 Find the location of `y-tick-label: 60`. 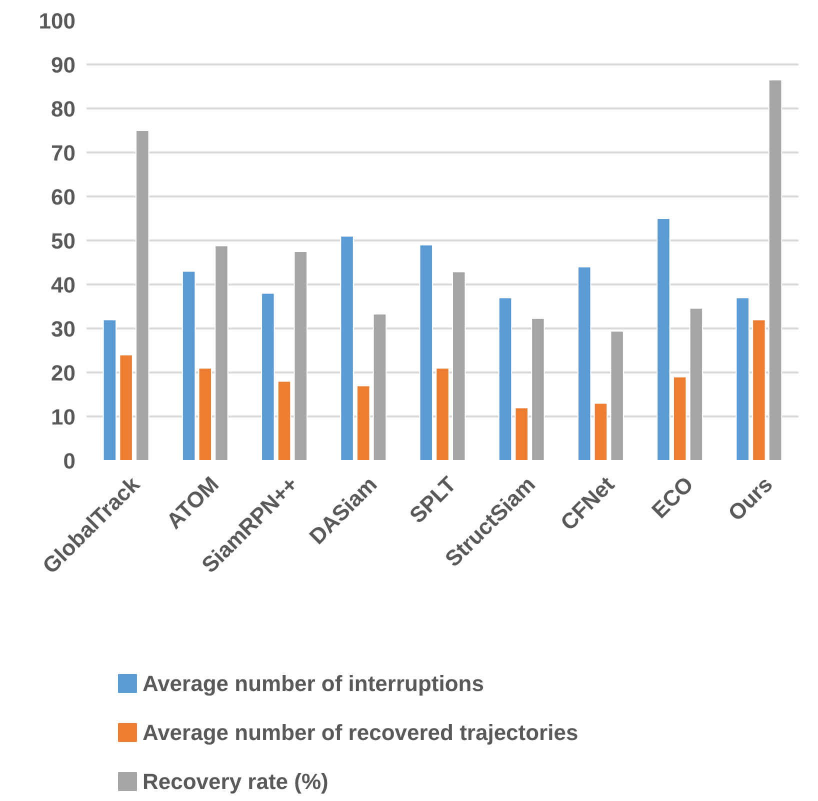

y-tick-label: 60 is located at coordinates (63, 197).